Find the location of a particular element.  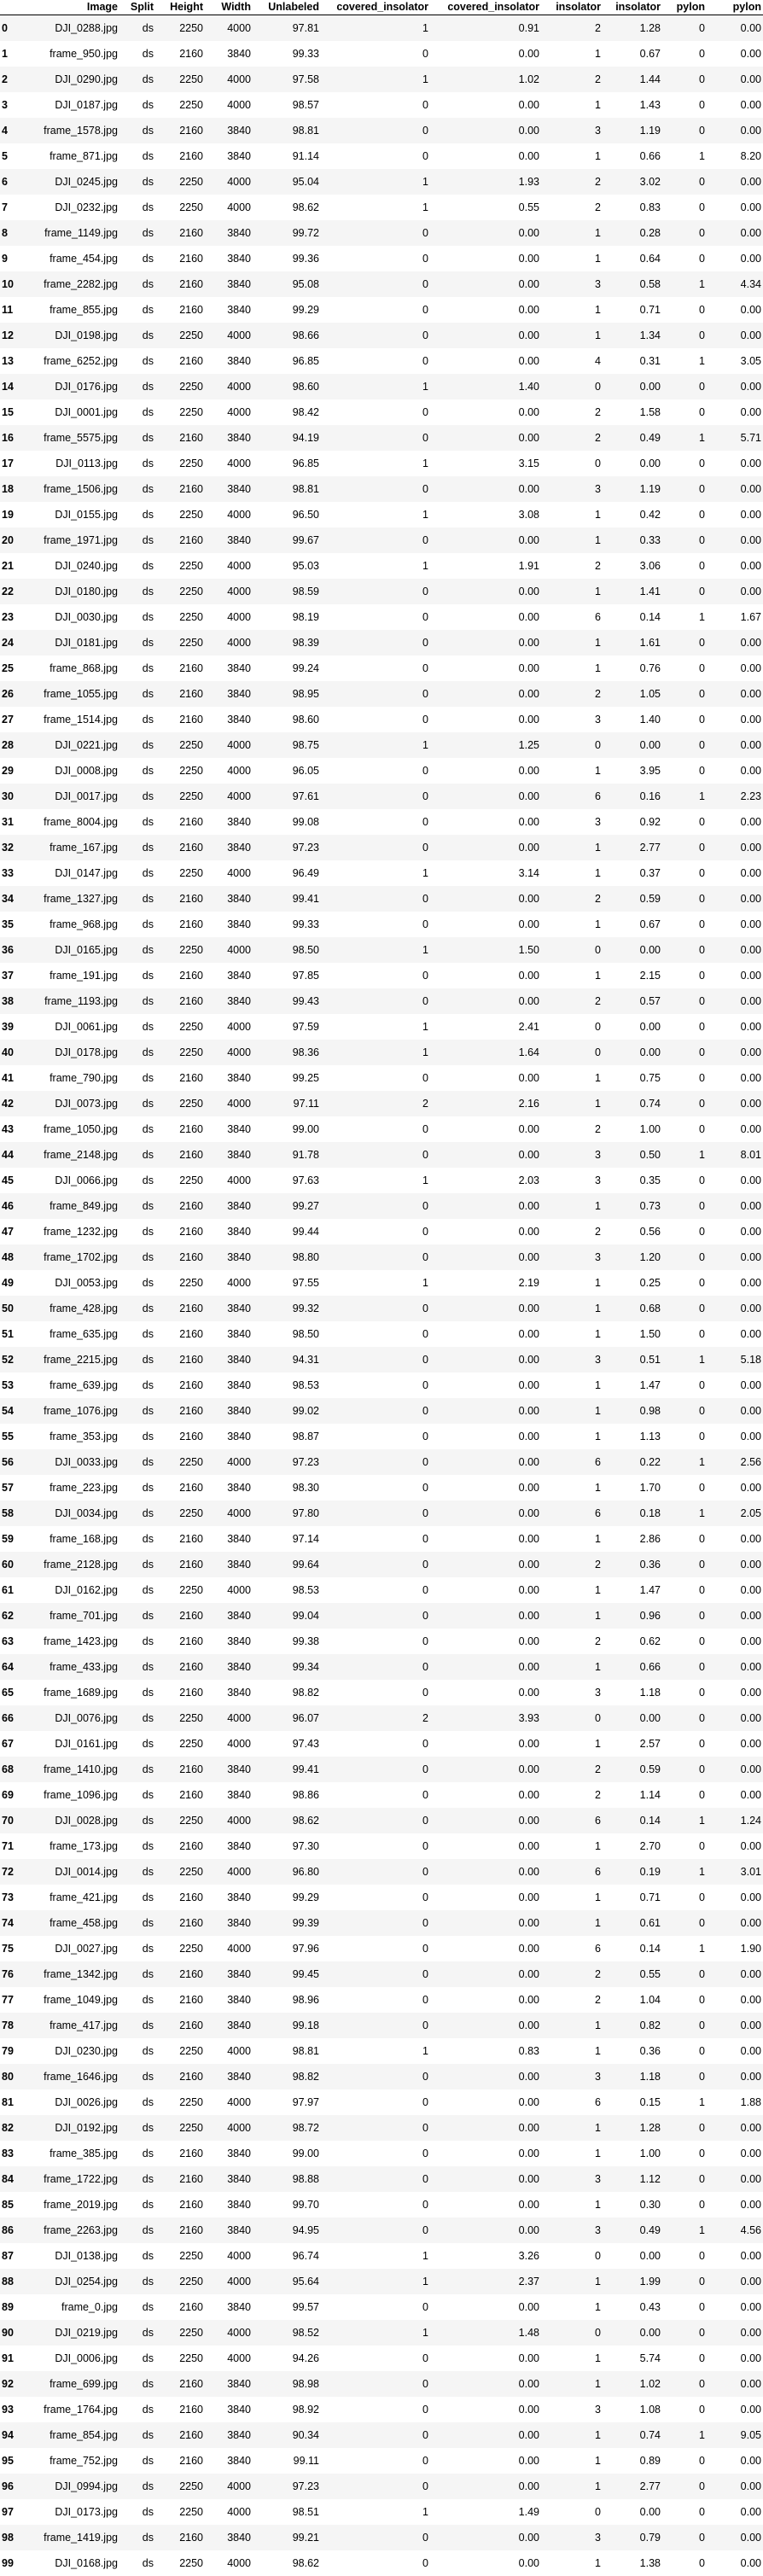

table-cell-insolator-count: 3 is located at coordinates (598, 1180).